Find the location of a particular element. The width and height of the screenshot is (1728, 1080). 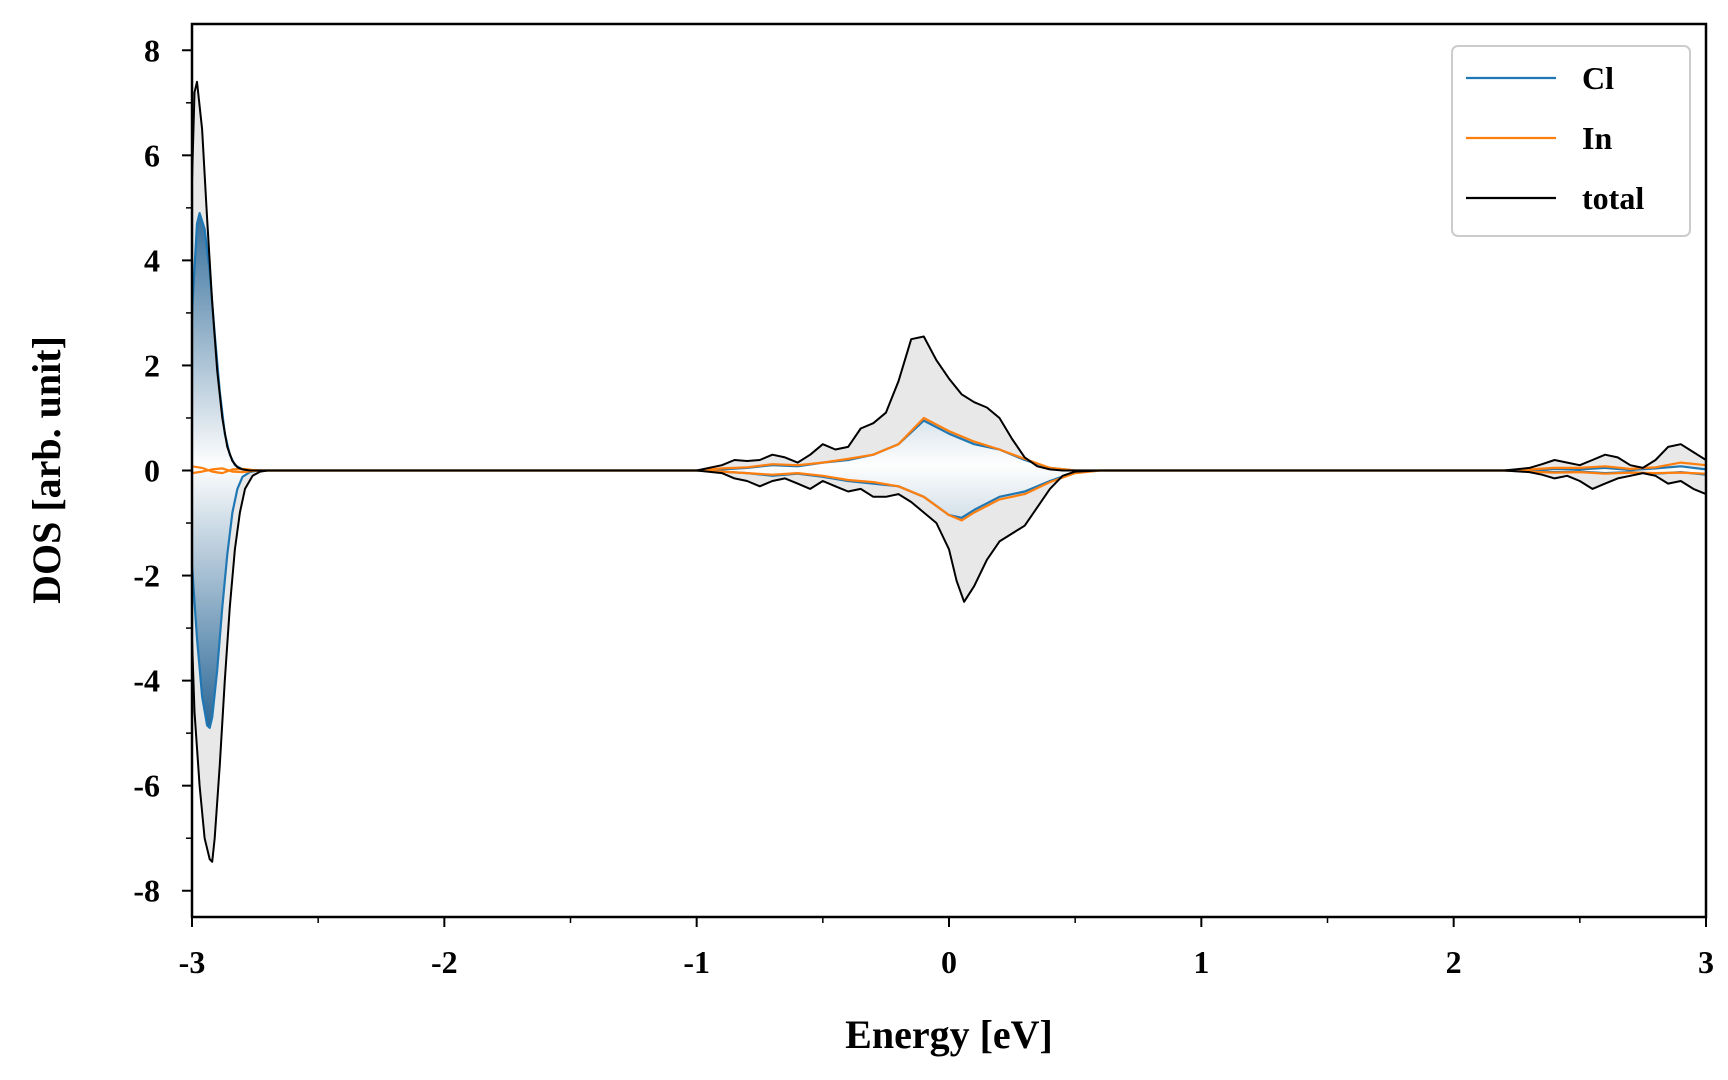

y-tick-label: 4 is located at coordinates (152, 260).